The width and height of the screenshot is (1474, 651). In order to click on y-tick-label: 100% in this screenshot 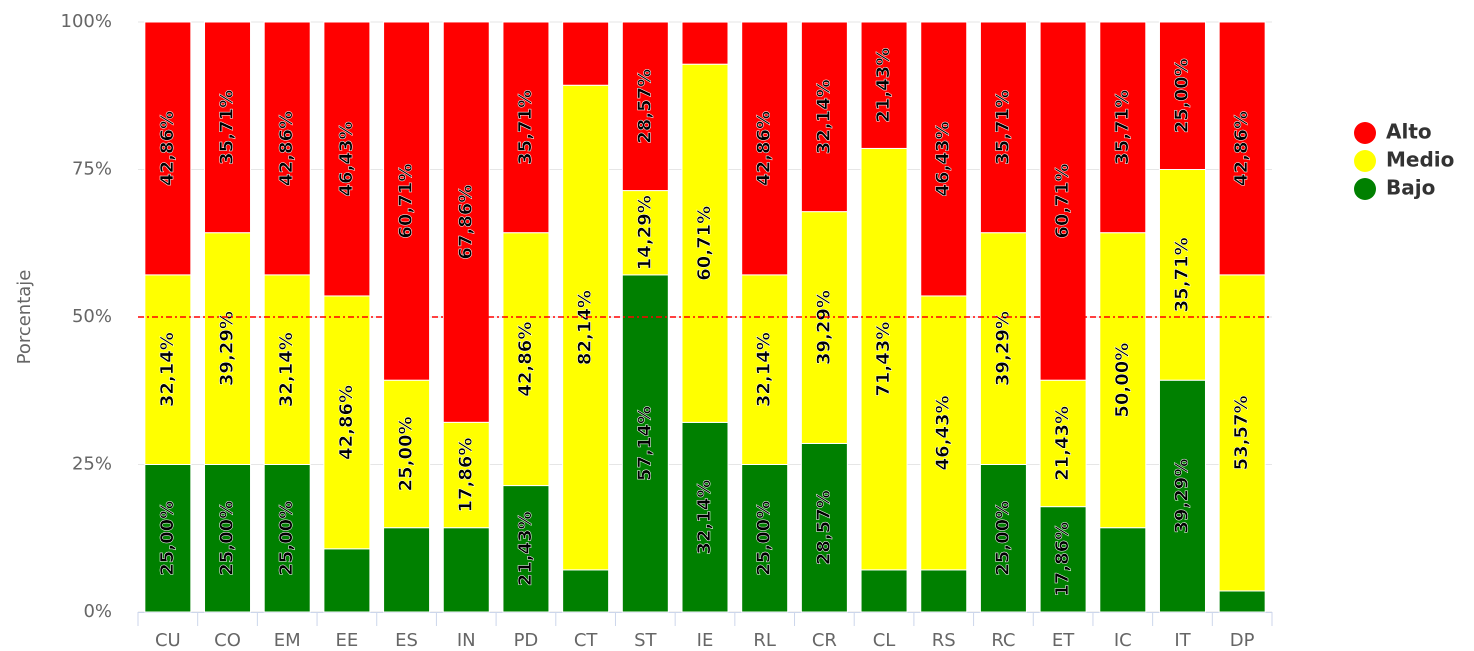, I will do `click(86, 21)`.